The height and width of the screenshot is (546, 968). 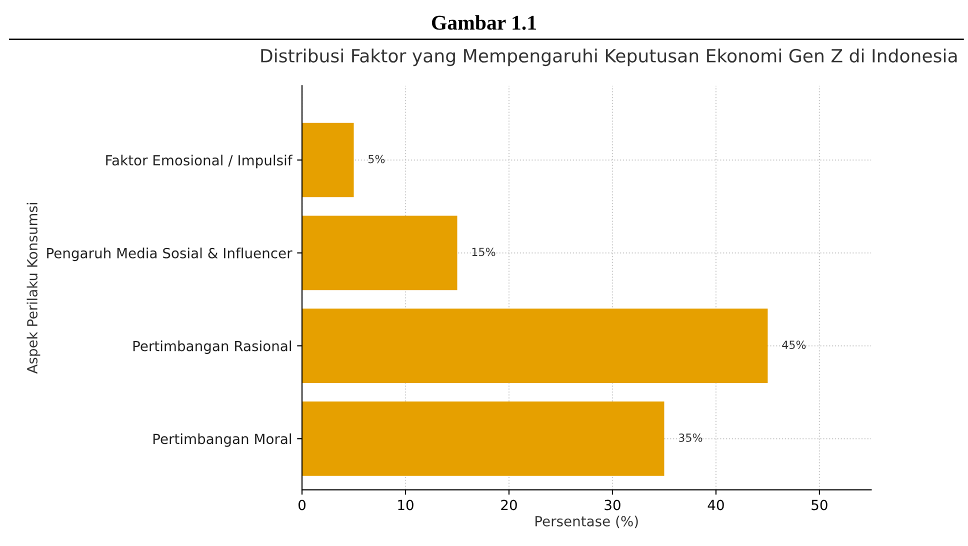 I want to click on x-tick-label: 30, so click(x=612, y=505).